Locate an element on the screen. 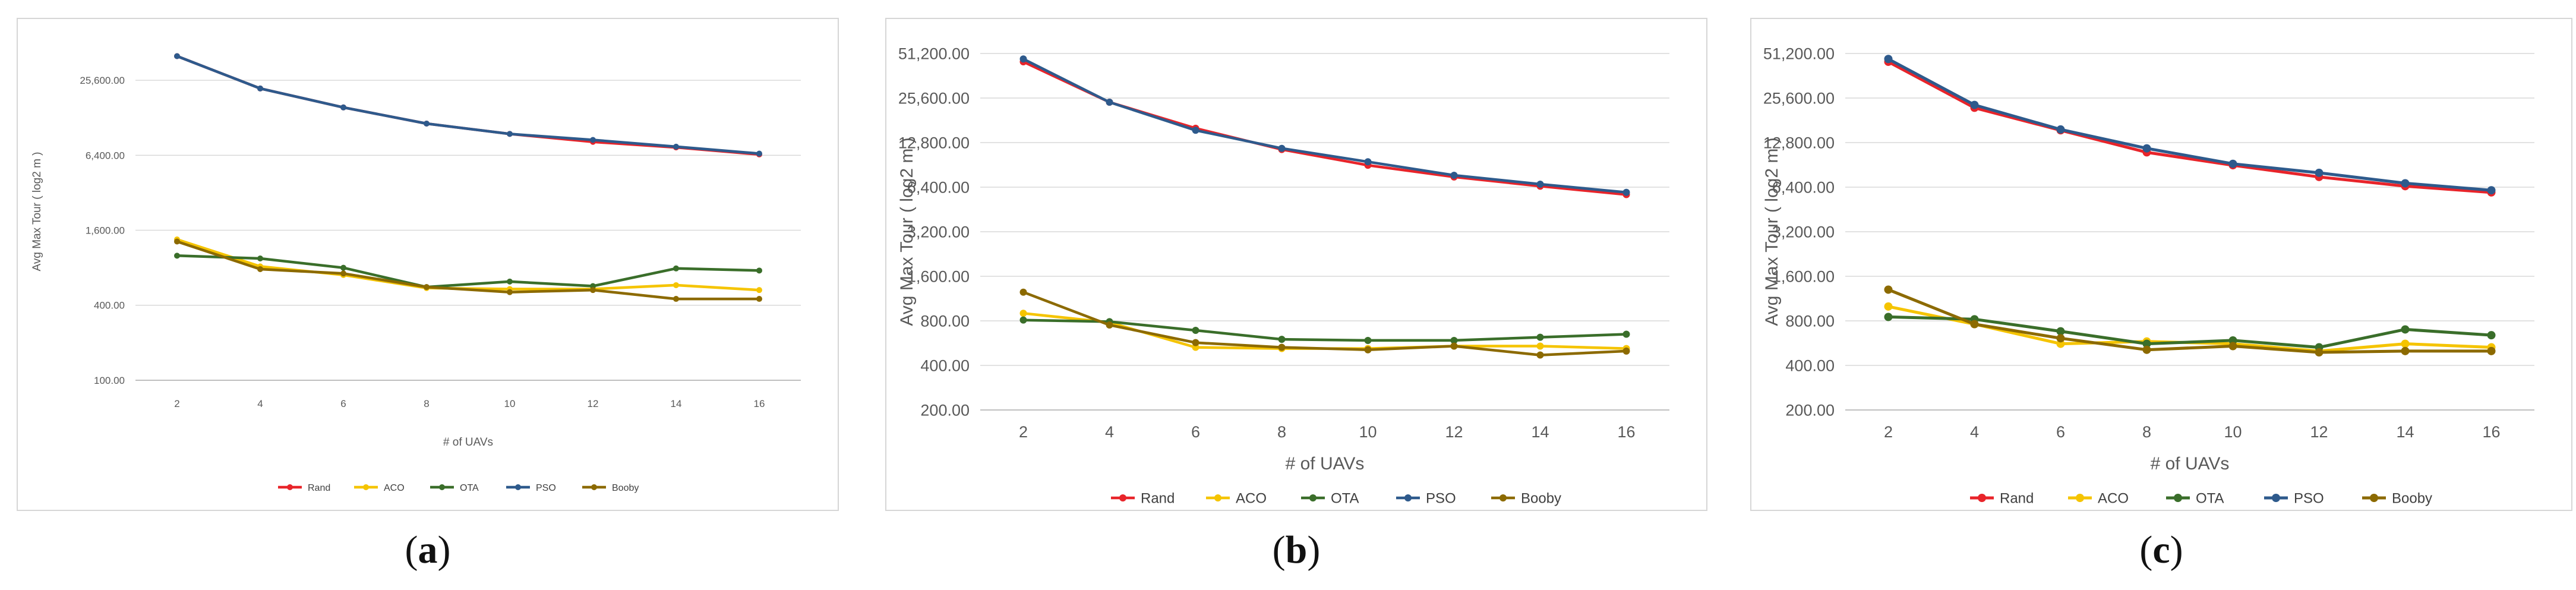  y-tick-label-a-4: 25,600.00 is located at coordinates (102, 80).